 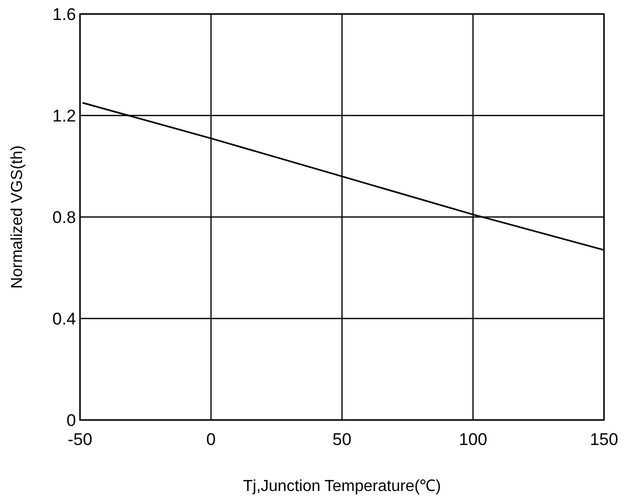 I want to click on x-tick-label: 150, so click(x=604, y=439).